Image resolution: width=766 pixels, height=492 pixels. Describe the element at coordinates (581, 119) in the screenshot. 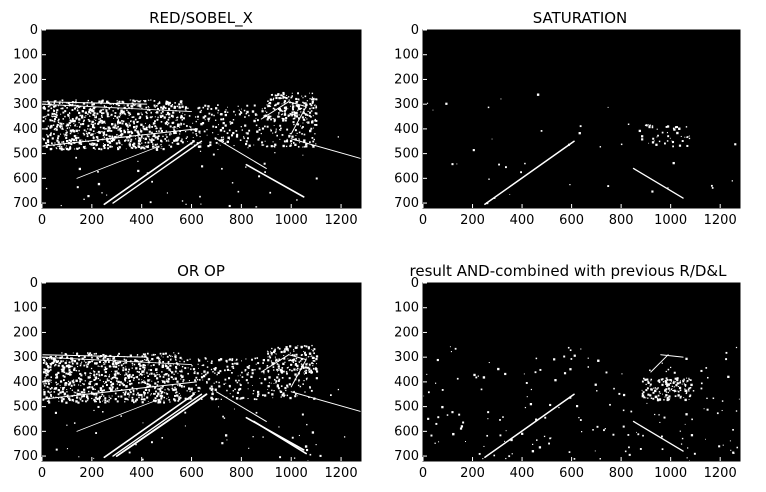

I see `mask-image` at that location.